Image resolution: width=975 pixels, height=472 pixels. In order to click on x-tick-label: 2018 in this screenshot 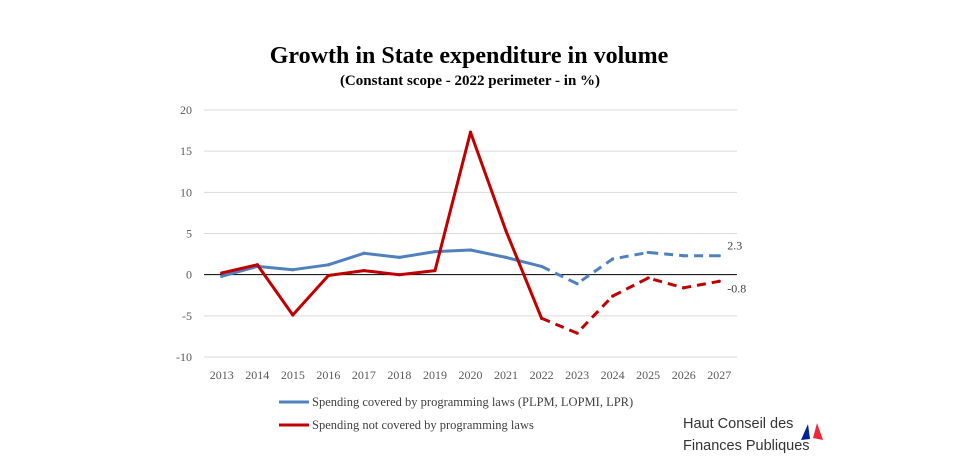, I will do `click(399, 375)`.